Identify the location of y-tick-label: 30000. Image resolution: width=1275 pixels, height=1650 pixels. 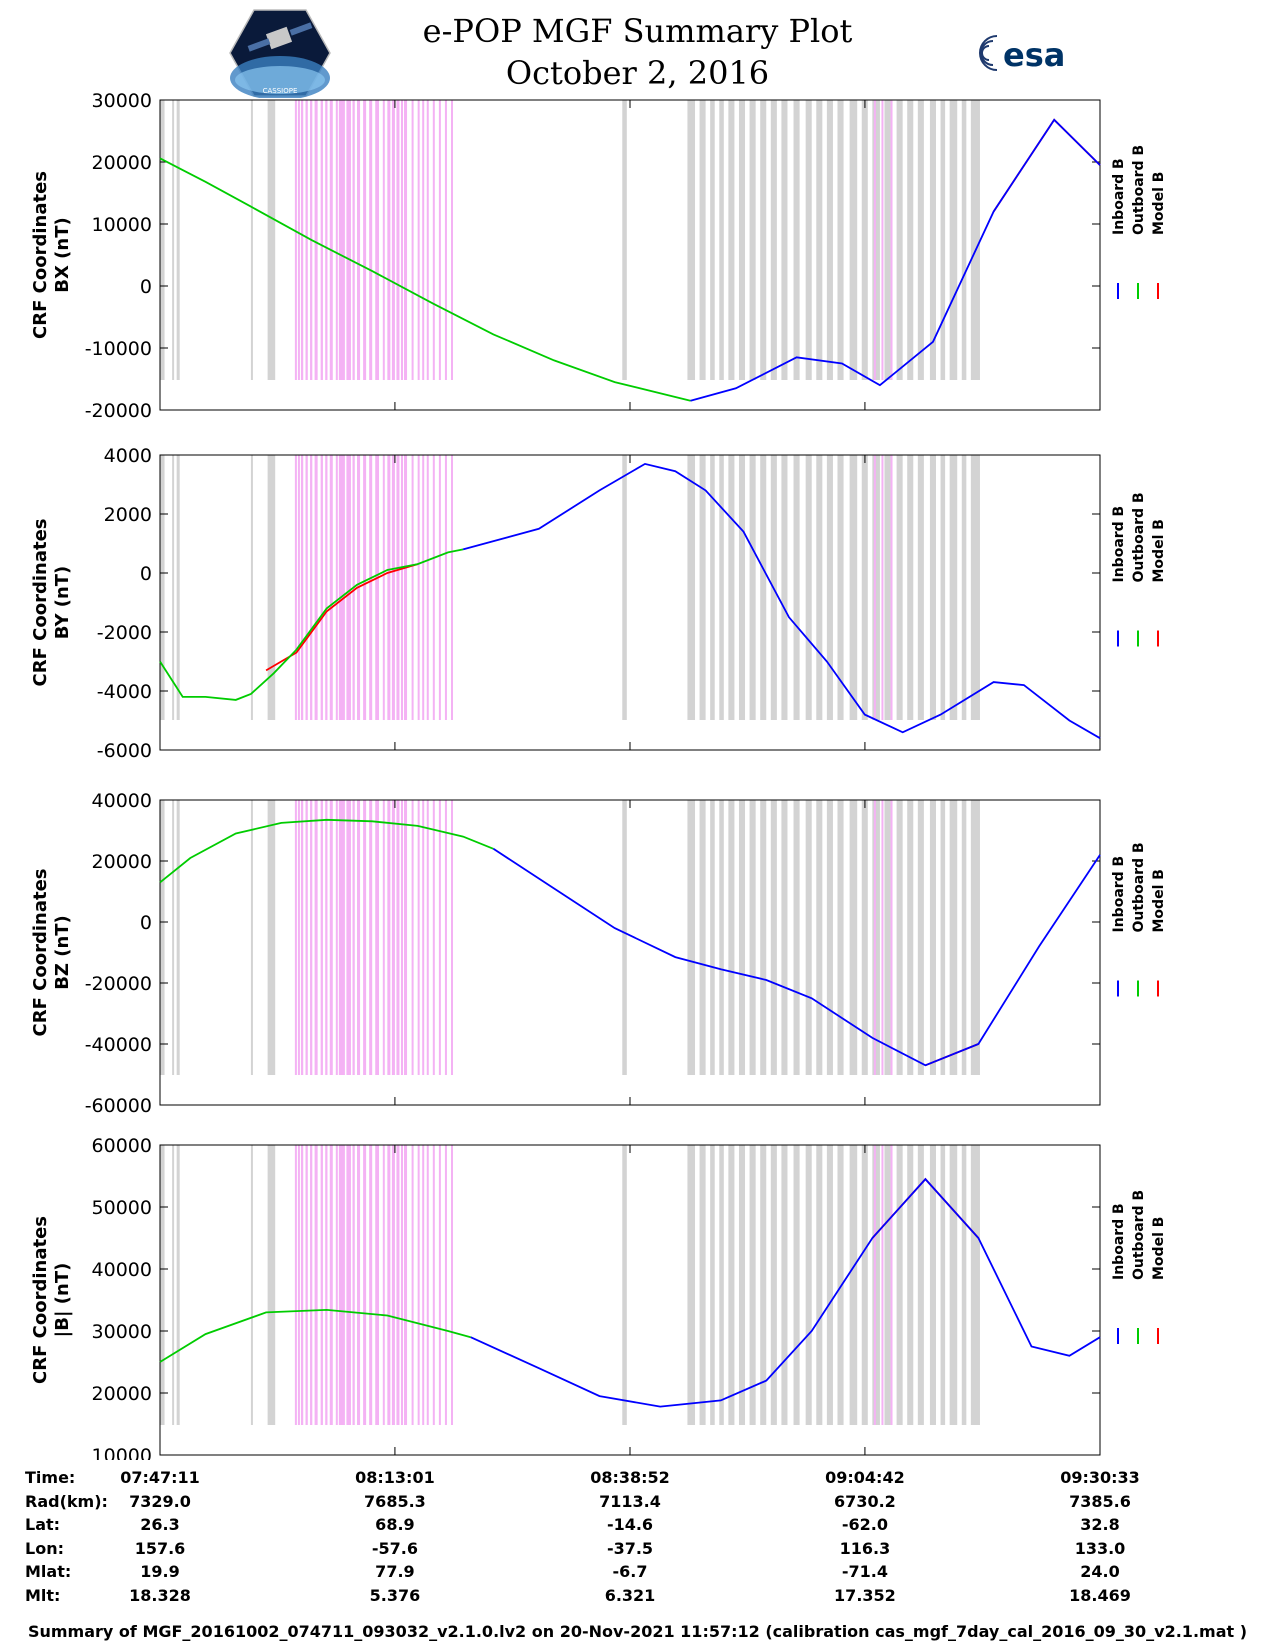
(122, 1332).